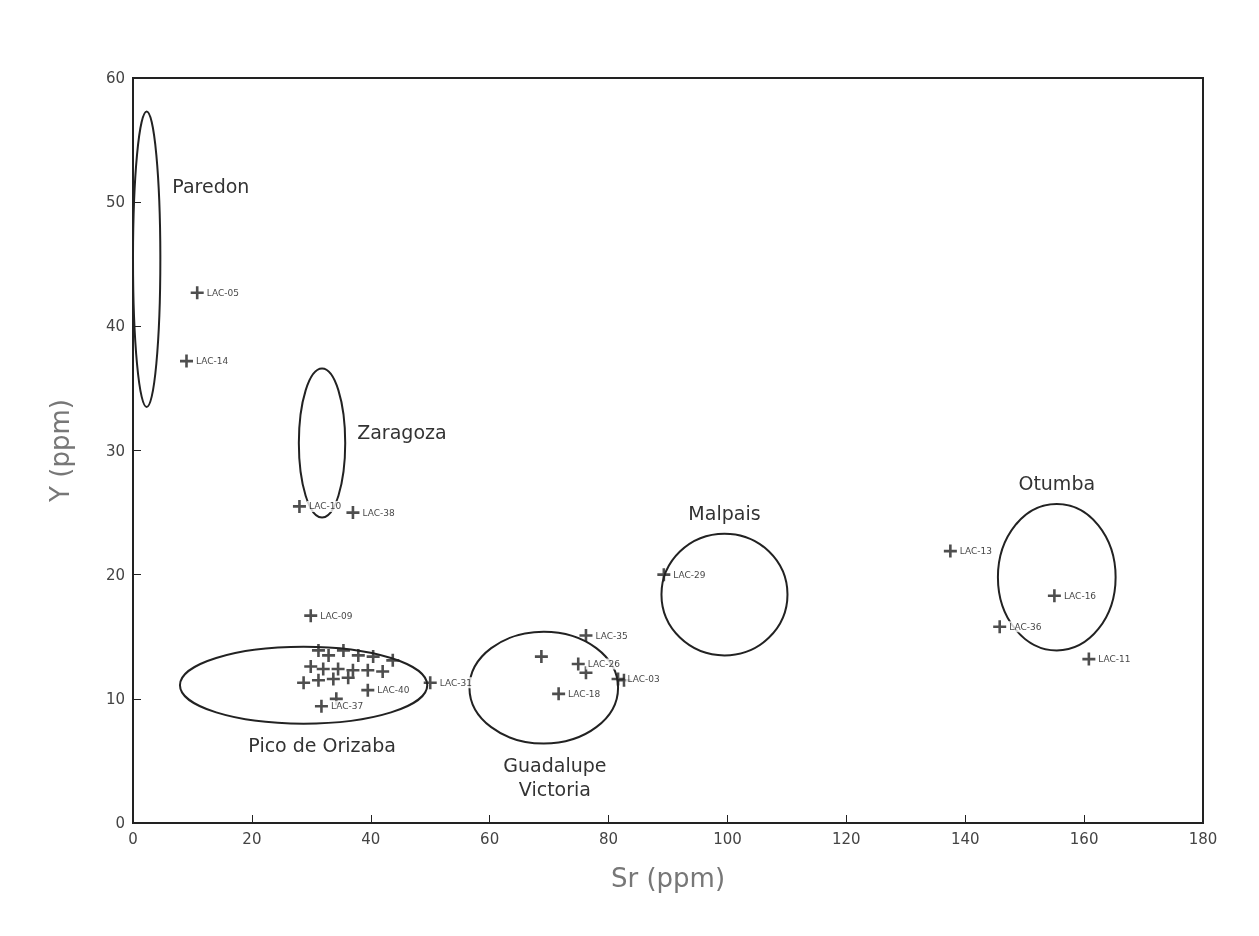 The width and height of the screenshot is (1259, 936). I want to click on y-tick-label: 20, so click(115, 574).